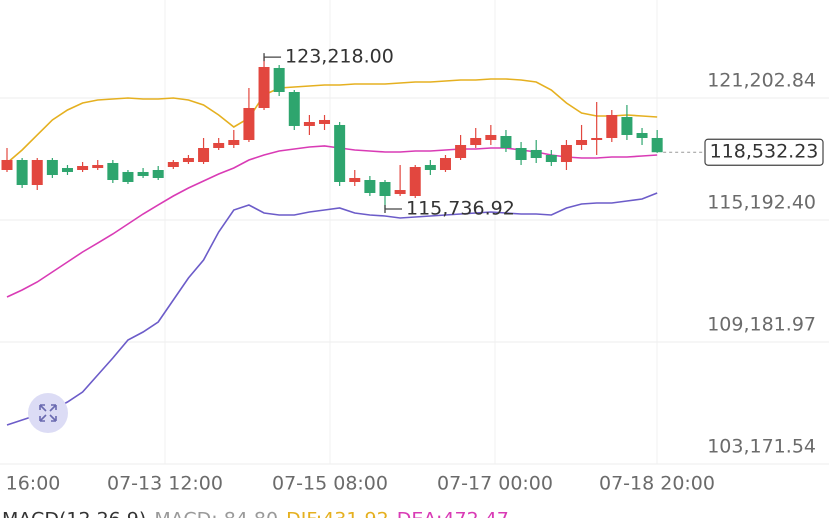 This screenshot has width=829, height=518. What do you see at coordinates (33, 484) in the screenshot?
I see `x-tick-label: 16:00` at bounding box center [33, 484].